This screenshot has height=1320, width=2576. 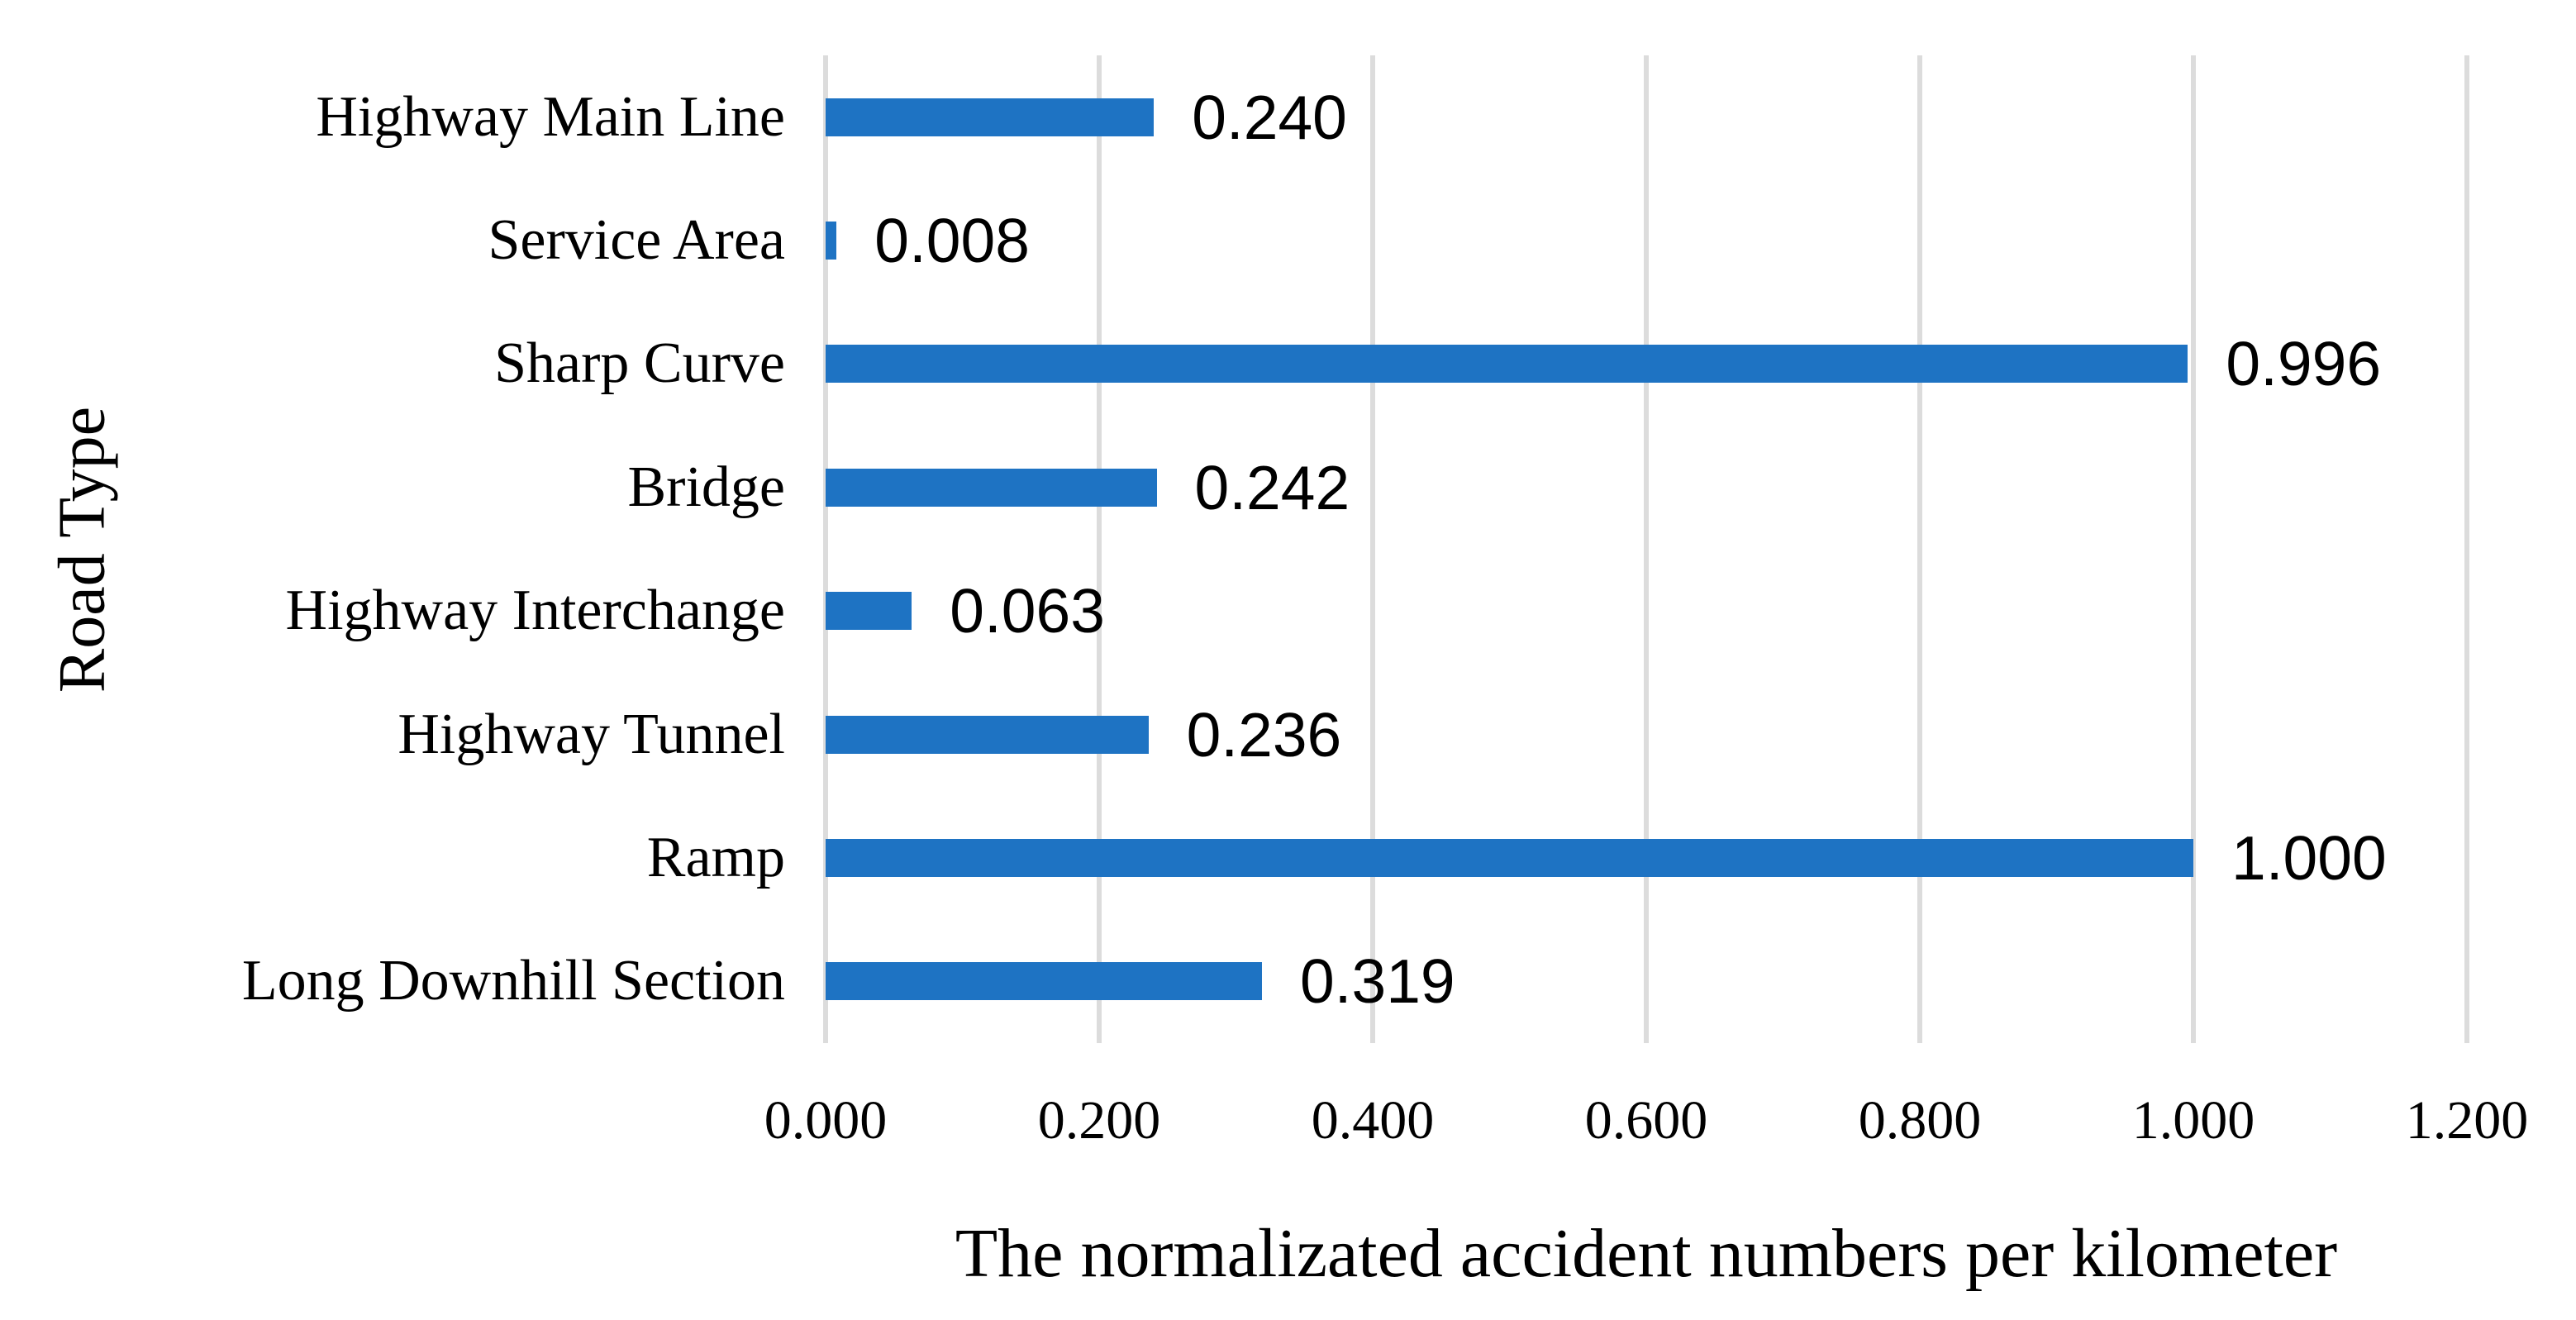 What do you see at coordinates (952, 241) in the screenshot?
I see `value-label: 0.008` at bounding box center [952, 241].